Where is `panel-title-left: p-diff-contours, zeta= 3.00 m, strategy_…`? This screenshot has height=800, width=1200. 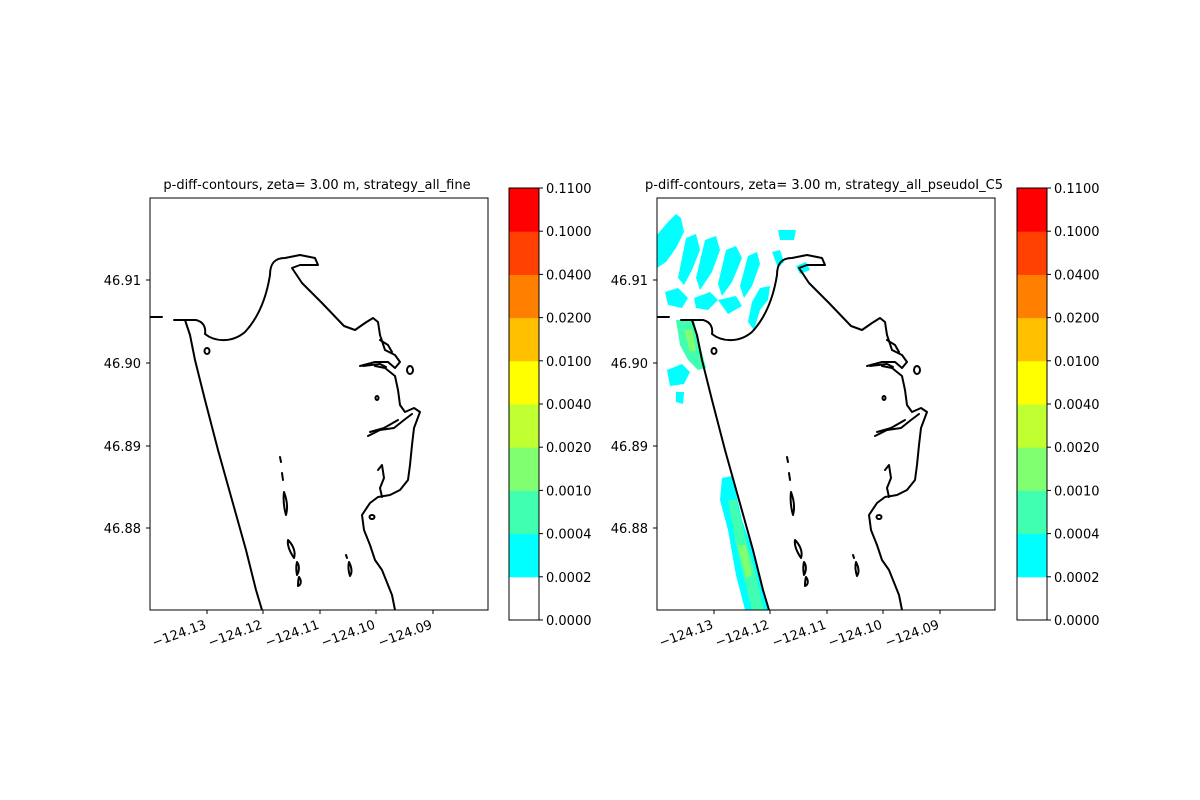 panel-title-left: p-diff-contours, zeta= 3.00 m, strategy_… is located at coordinates (316, 185).